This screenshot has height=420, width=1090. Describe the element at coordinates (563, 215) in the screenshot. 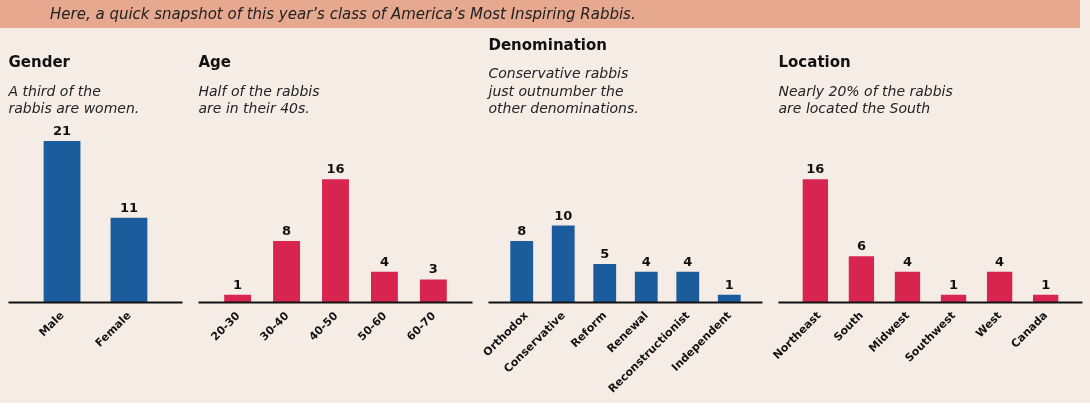

I see `data-label: 10` at that location.